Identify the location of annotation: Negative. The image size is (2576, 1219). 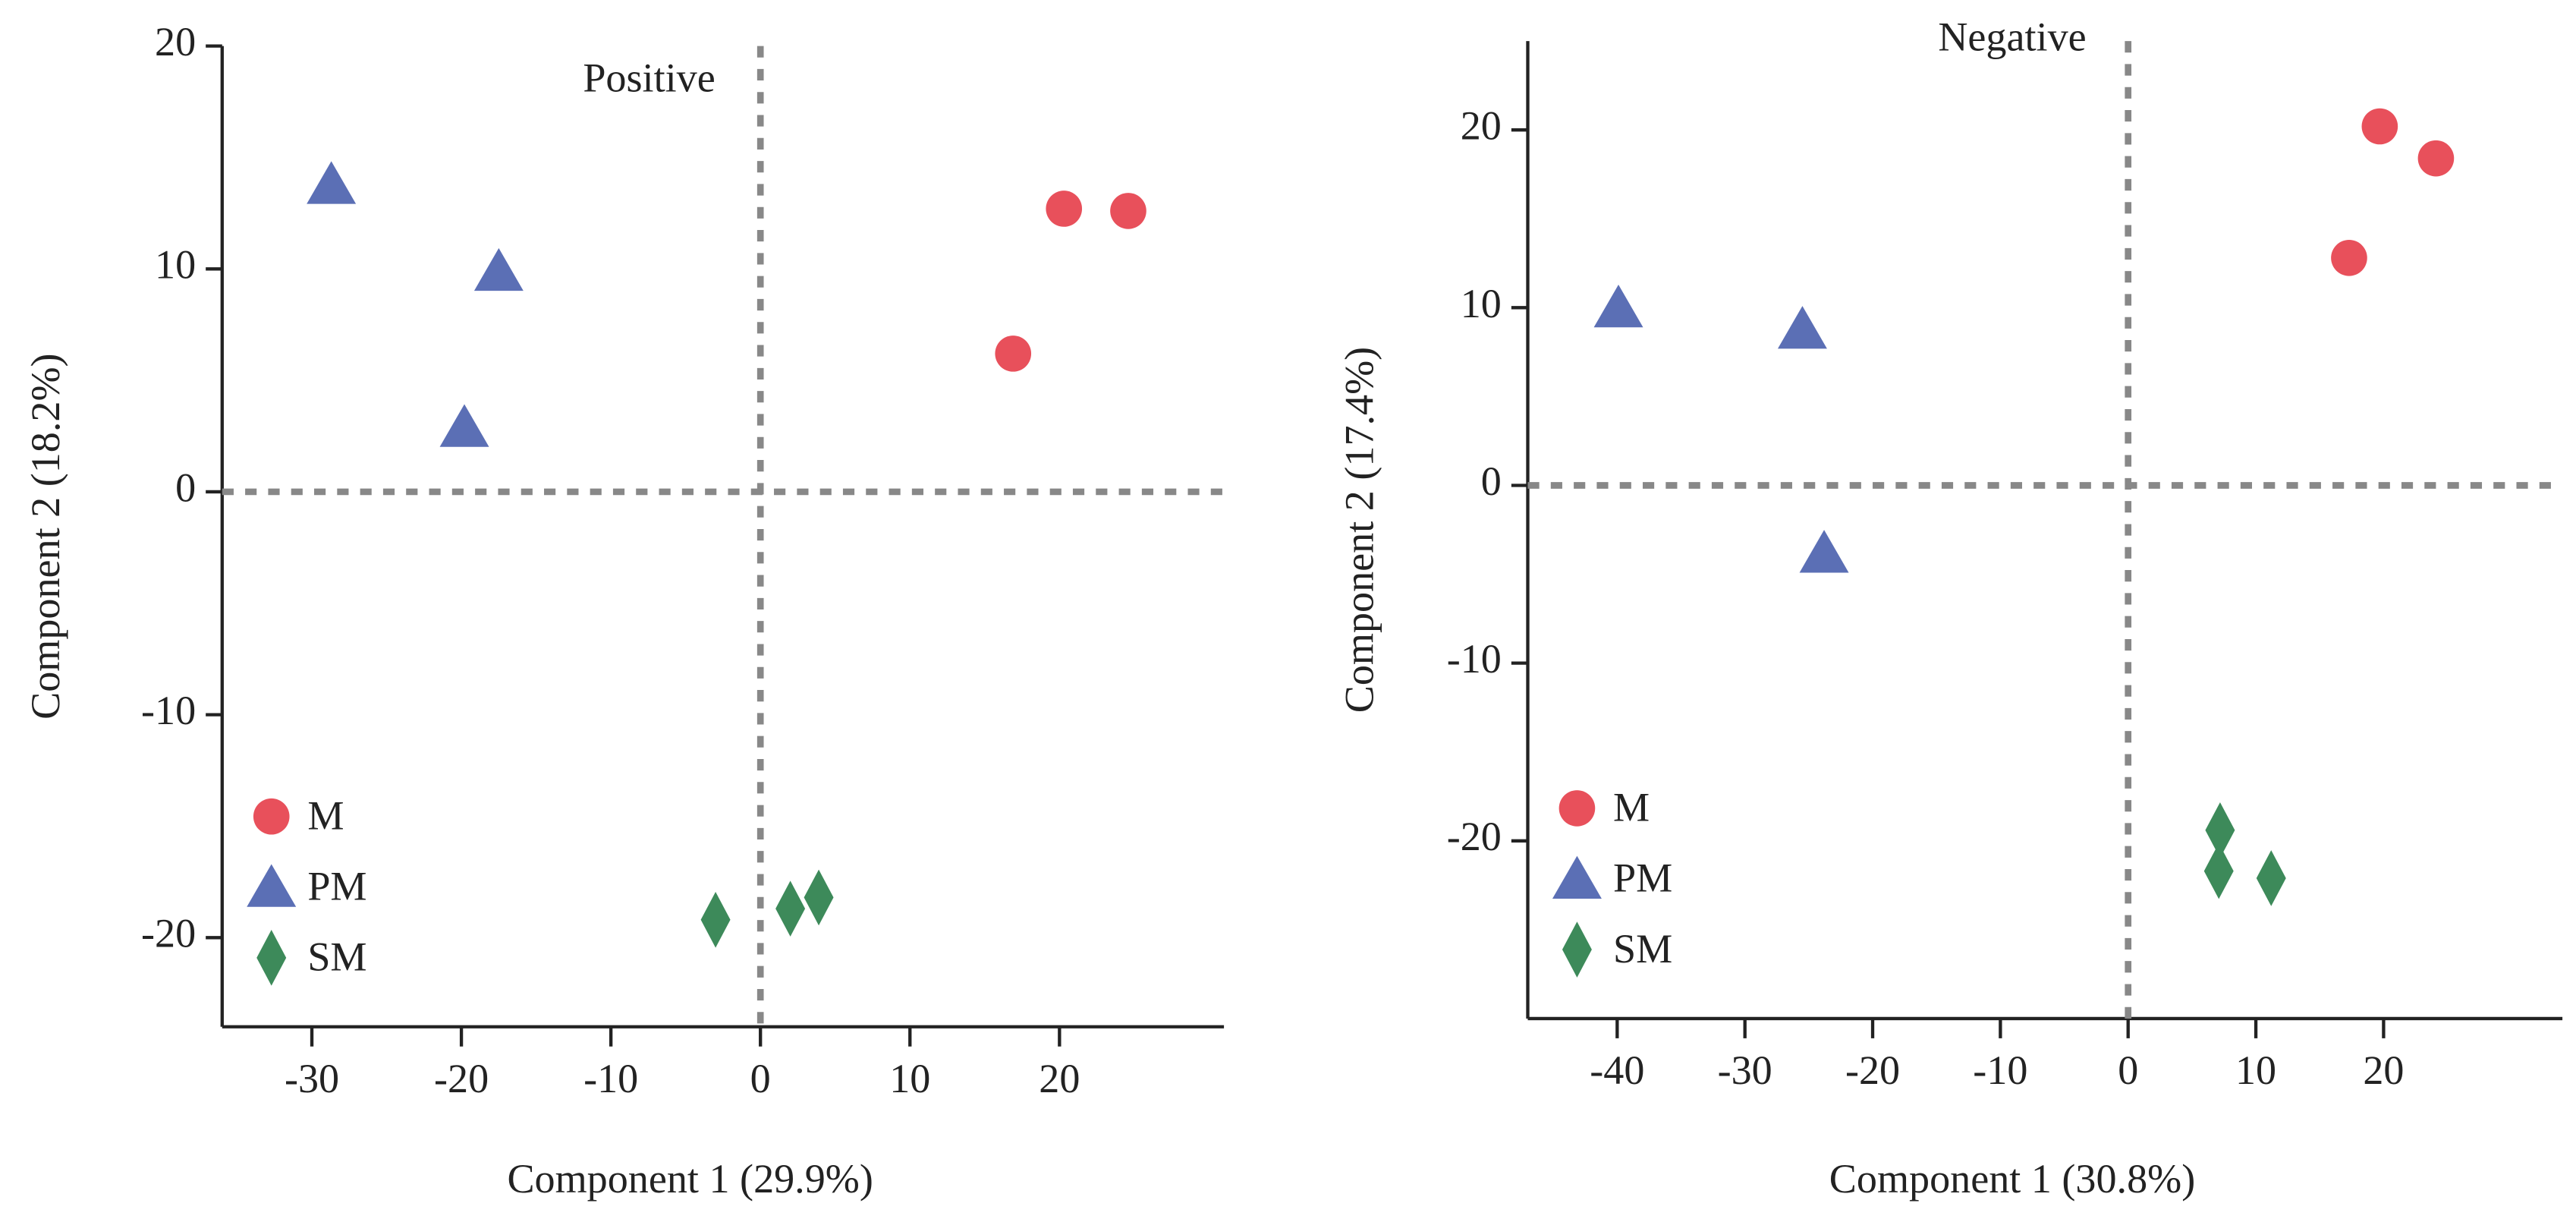
(2012, 37).